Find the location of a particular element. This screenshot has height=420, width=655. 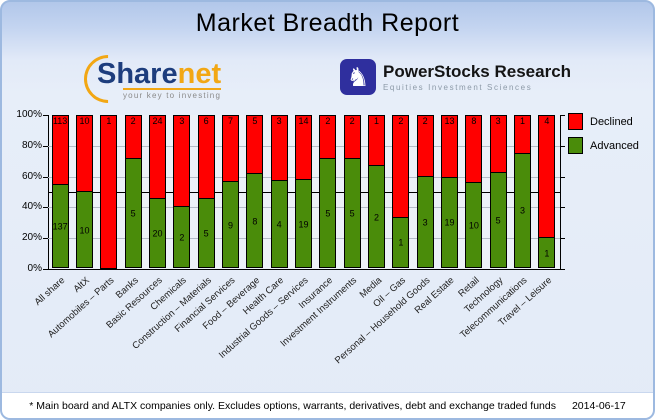

y-axis-tick-label: 80% is located at coordinates (31, 145).